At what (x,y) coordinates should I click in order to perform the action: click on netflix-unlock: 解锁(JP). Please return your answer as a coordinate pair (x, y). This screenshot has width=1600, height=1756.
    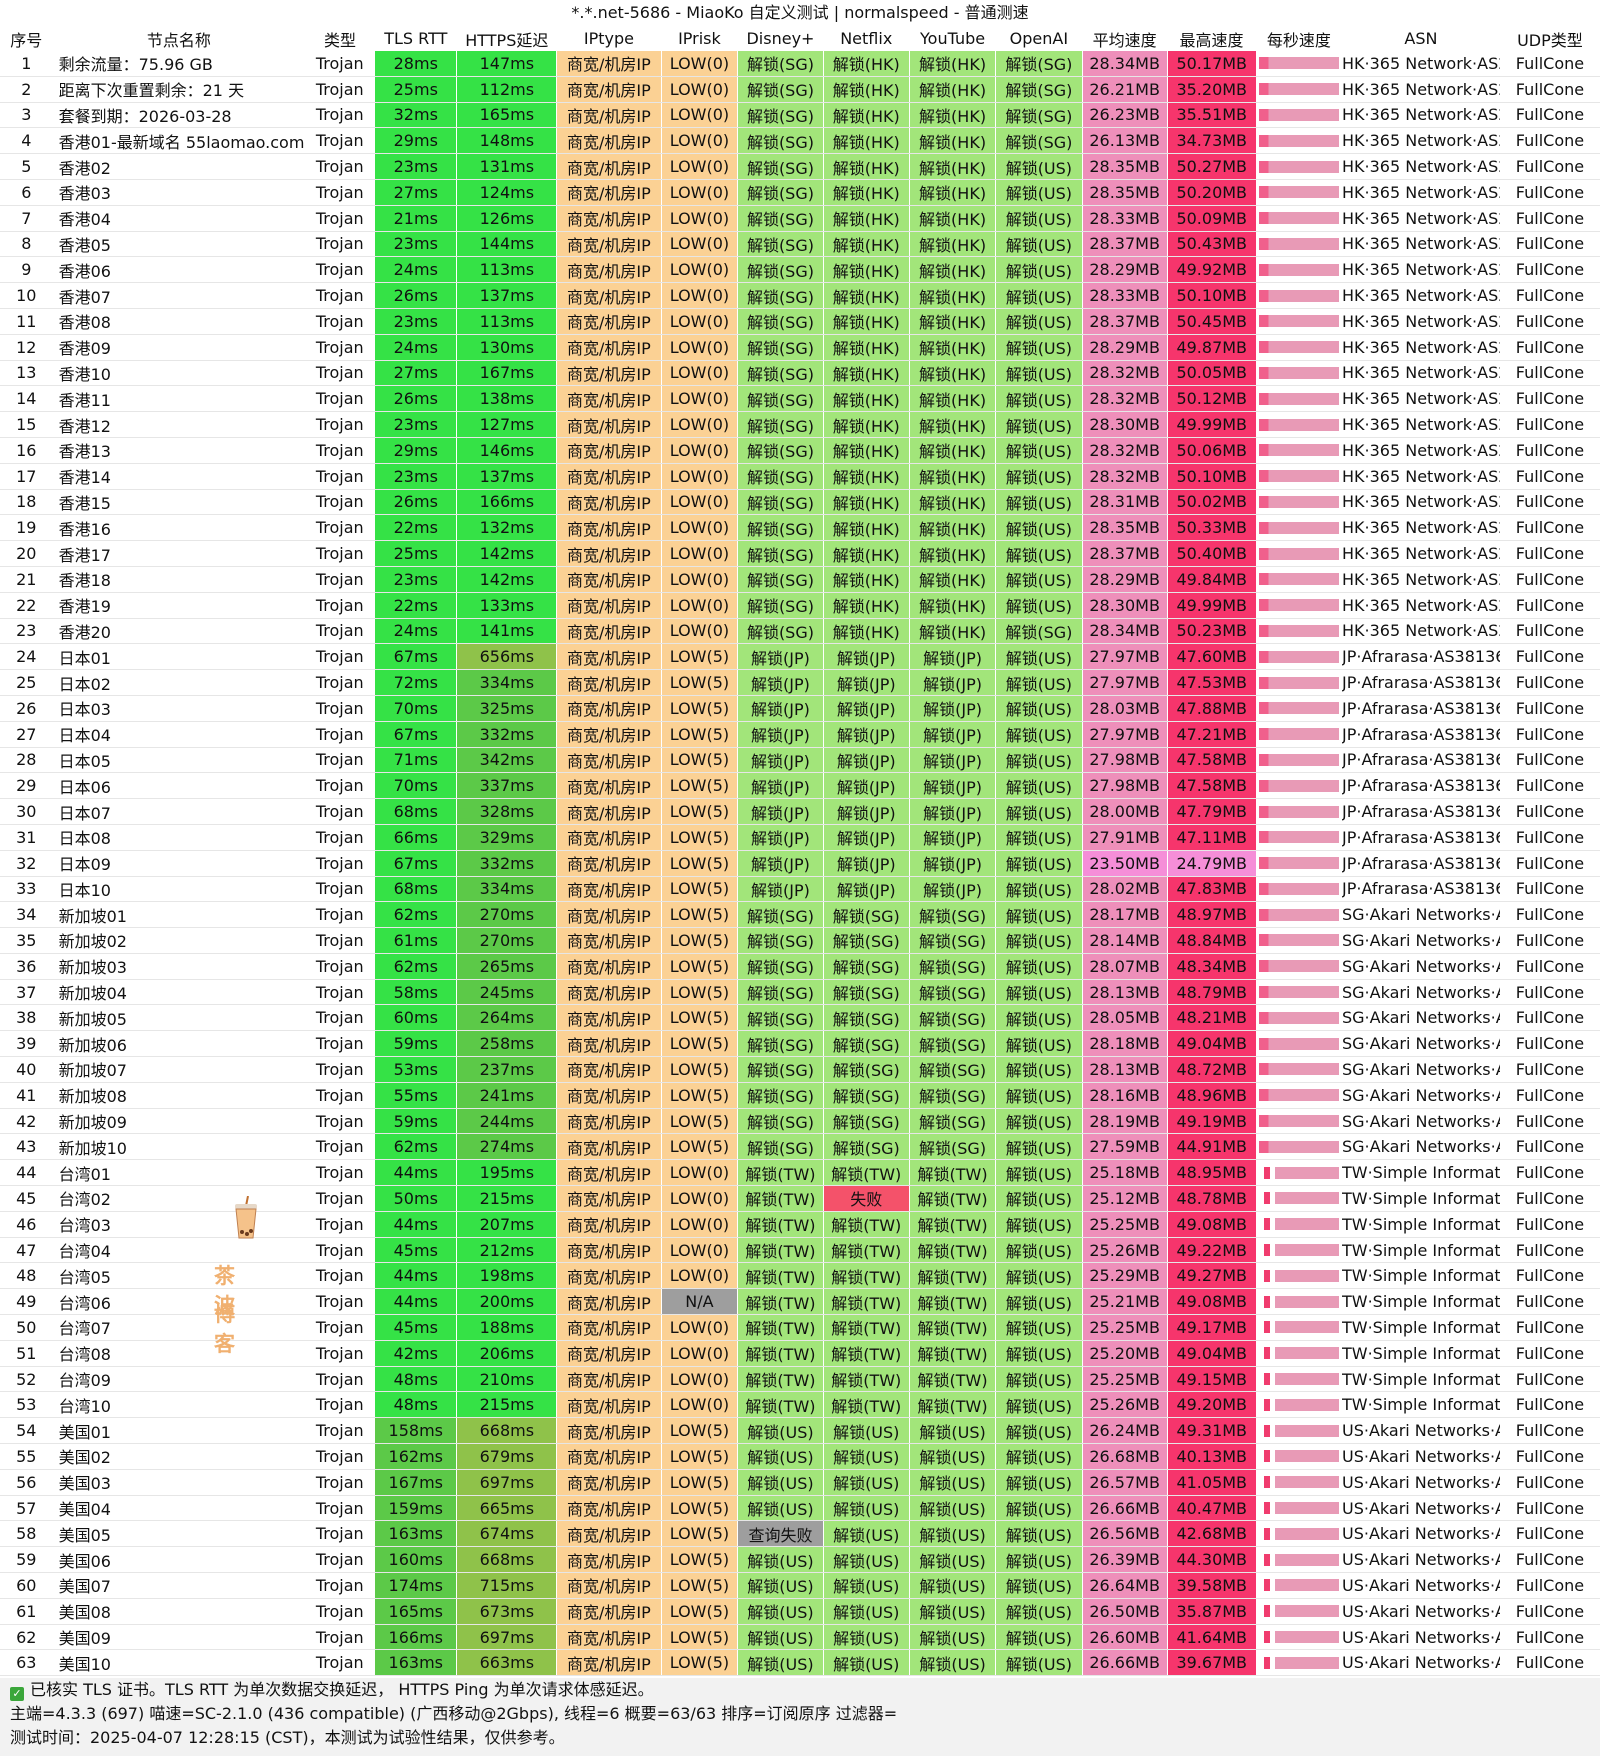
    Looking at the image, I should click on (866, 734).